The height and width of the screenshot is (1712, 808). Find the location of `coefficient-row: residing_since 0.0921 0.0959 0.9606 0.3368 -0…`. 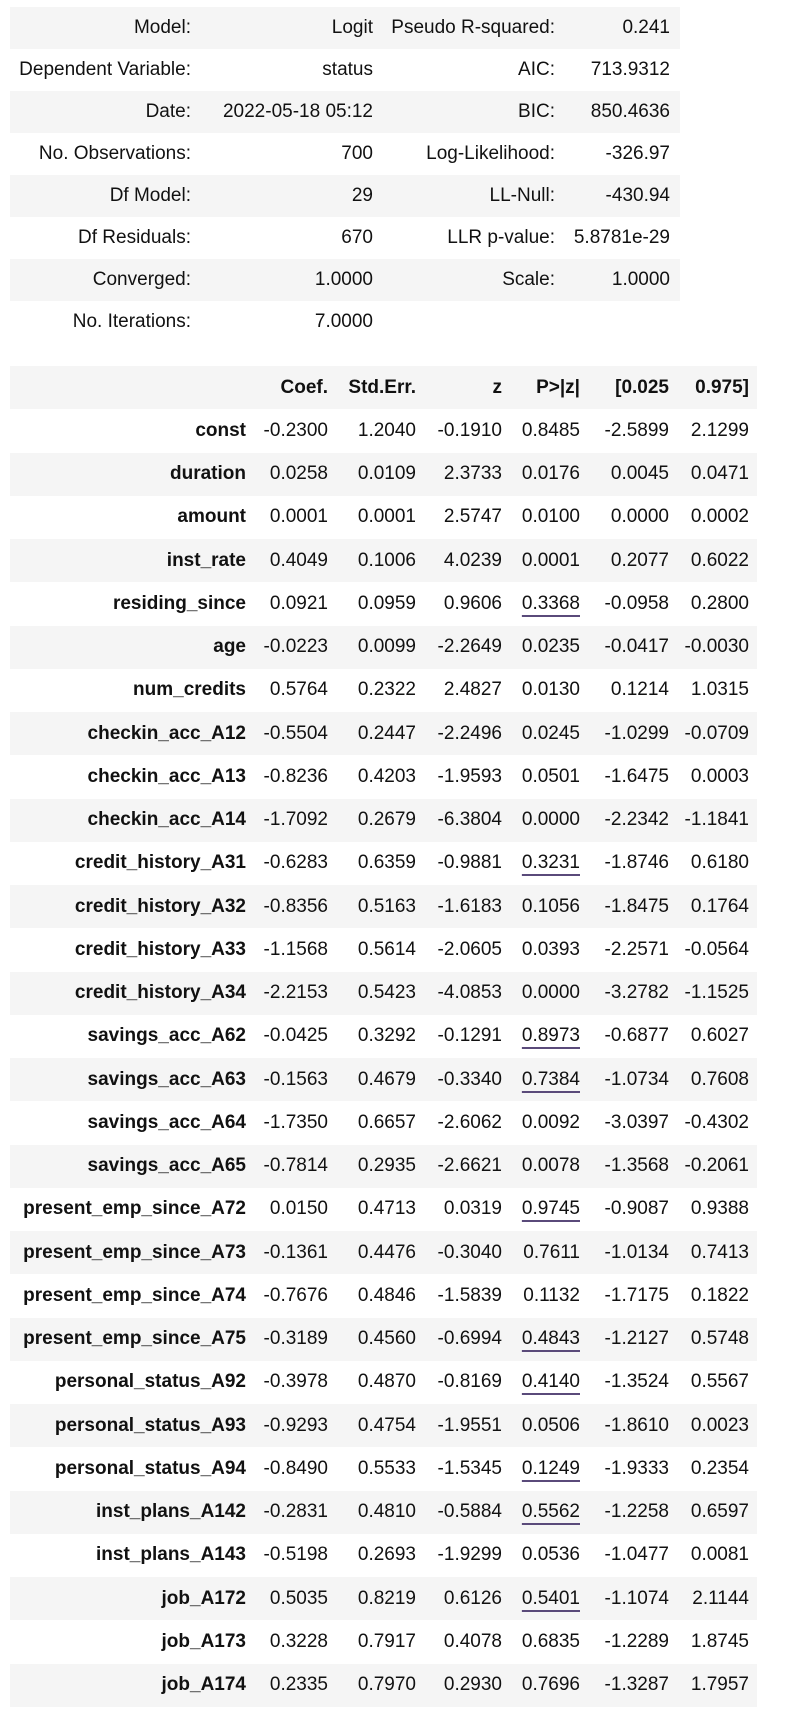

coefficient-row: residing_since 0.0921 0.0959 0.9606 0.3368 -0… is located at coordinates (383, 604).